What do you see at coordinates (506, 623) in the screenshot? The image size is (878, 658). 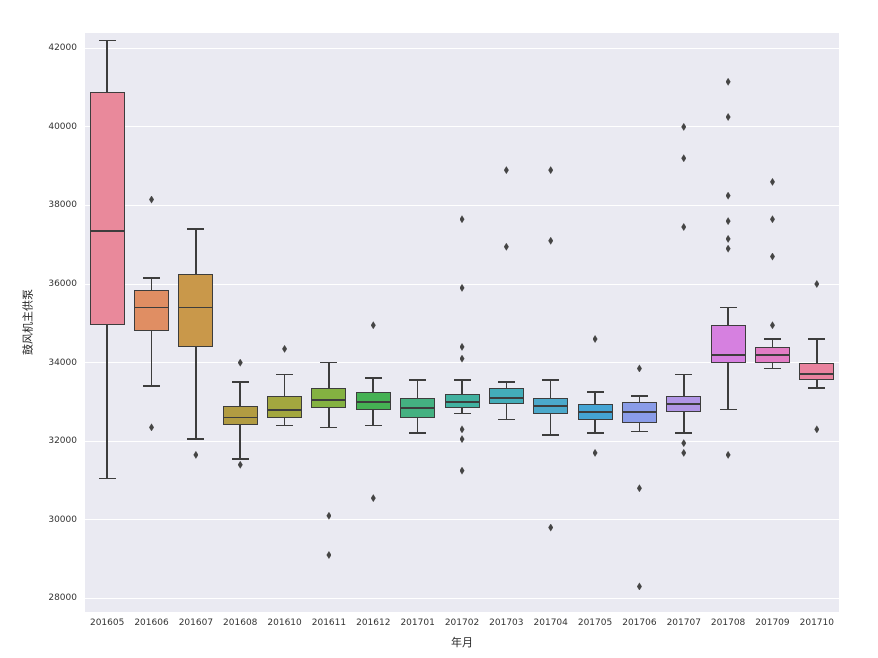 I see `x-tick-label: 201703` at bounding box center [506, 623].